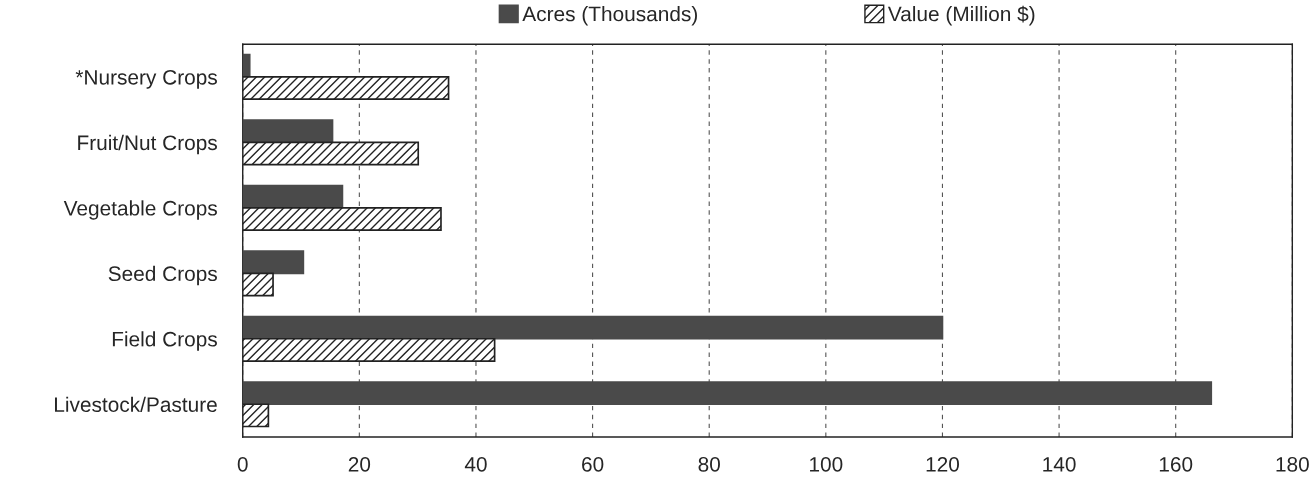 The height and width of the screenshot is (491, 1312). I want to click on legend-label: Value (Million $), so click(961, 15).